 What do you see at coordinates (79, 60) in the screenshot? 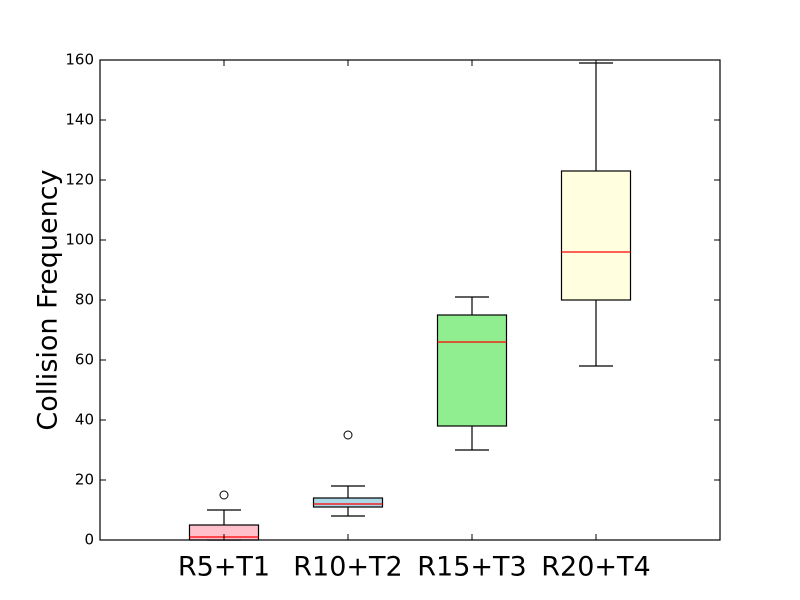
I see `y-tick-label: 160` at bounding box center [79, 60].